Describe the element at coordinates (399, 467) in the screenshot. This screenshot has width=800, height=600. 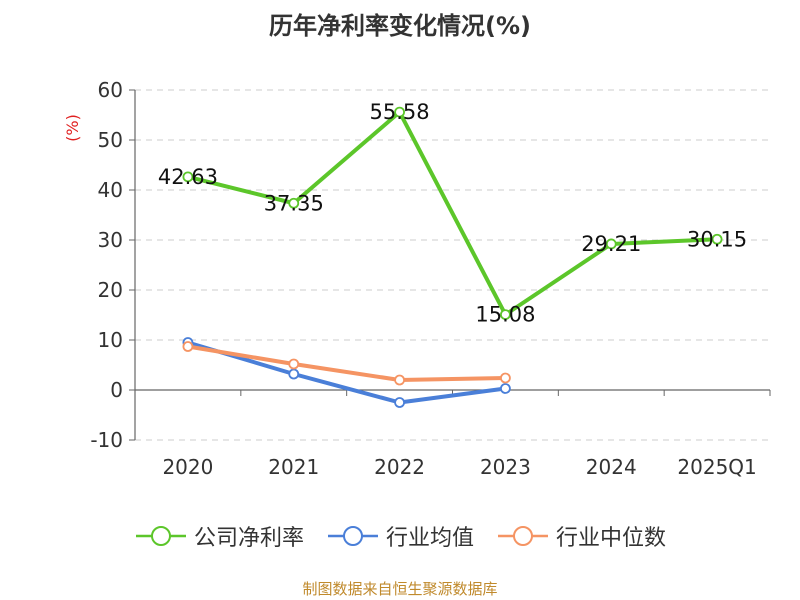
I see `x-tick-label: 2022` at that location.